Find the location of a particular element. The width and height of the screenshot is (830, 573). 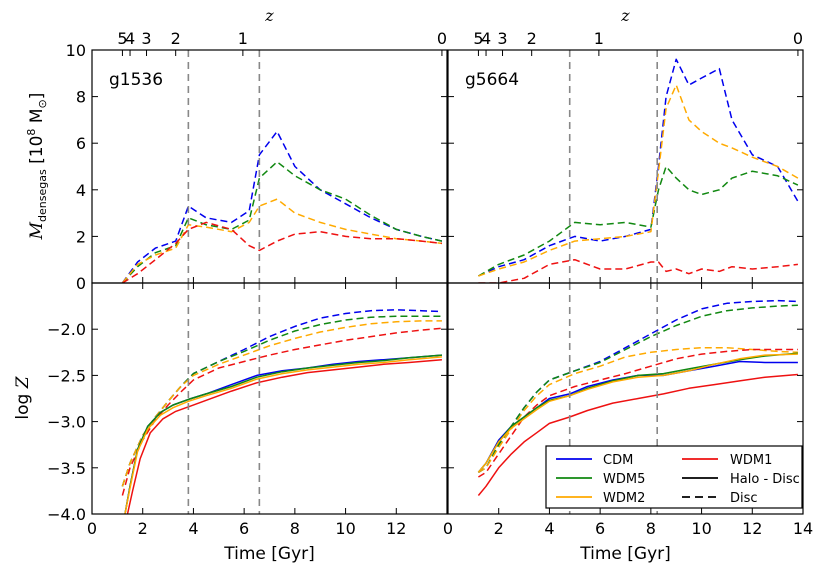

top-series-group is located at coordinates (282, 206).